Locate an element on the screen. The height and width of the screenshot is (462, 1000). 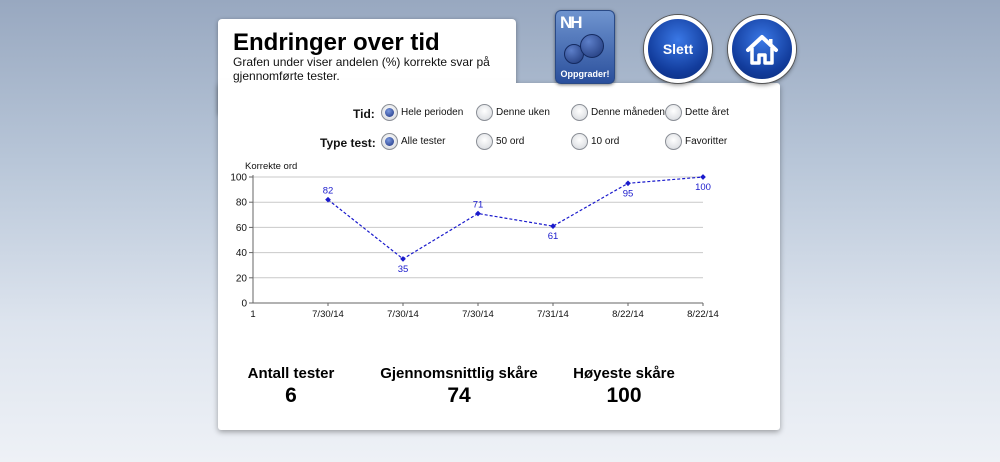
data-label: 61 is located at coordinates (553, 236).